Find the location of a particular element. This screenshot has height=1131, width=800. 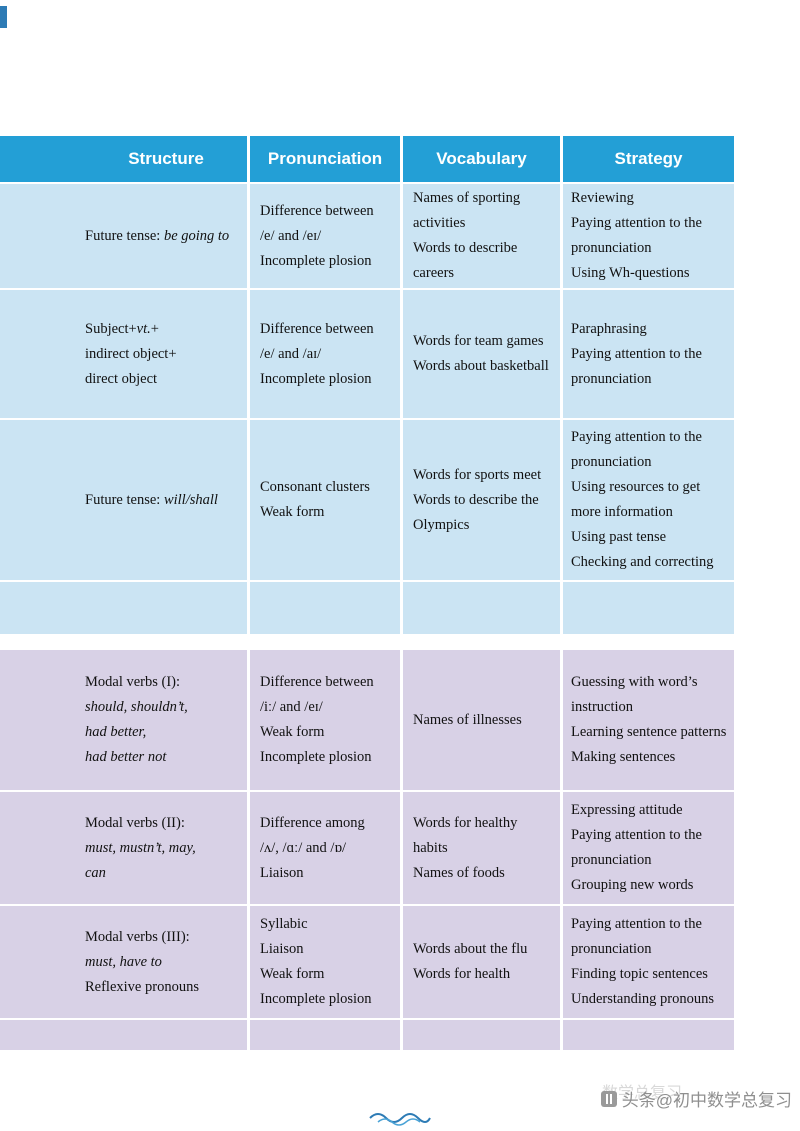

cell-line: careers is located at coordinates (434, 273).